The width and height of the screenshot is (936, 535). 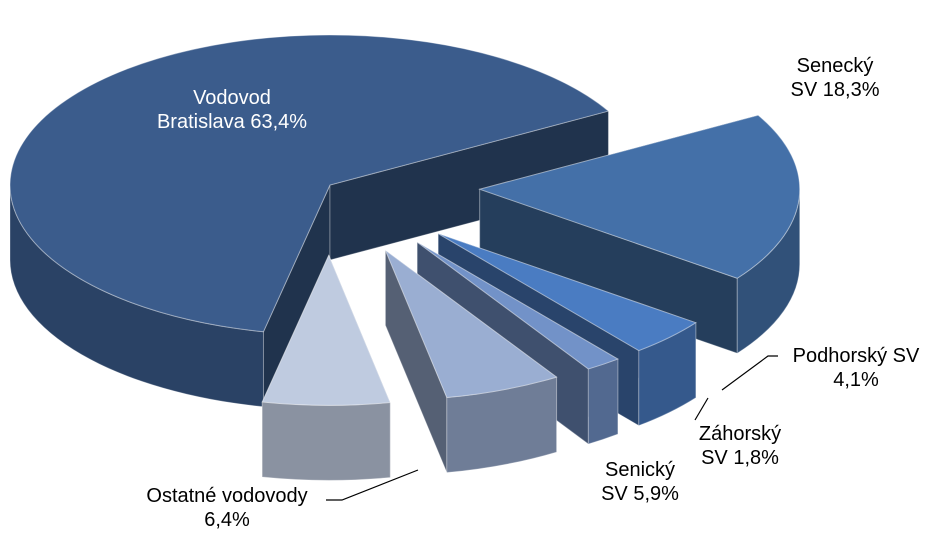 I want to click on data-label: Ostatné vodovody 6,4%, so click(x=227, y=508).